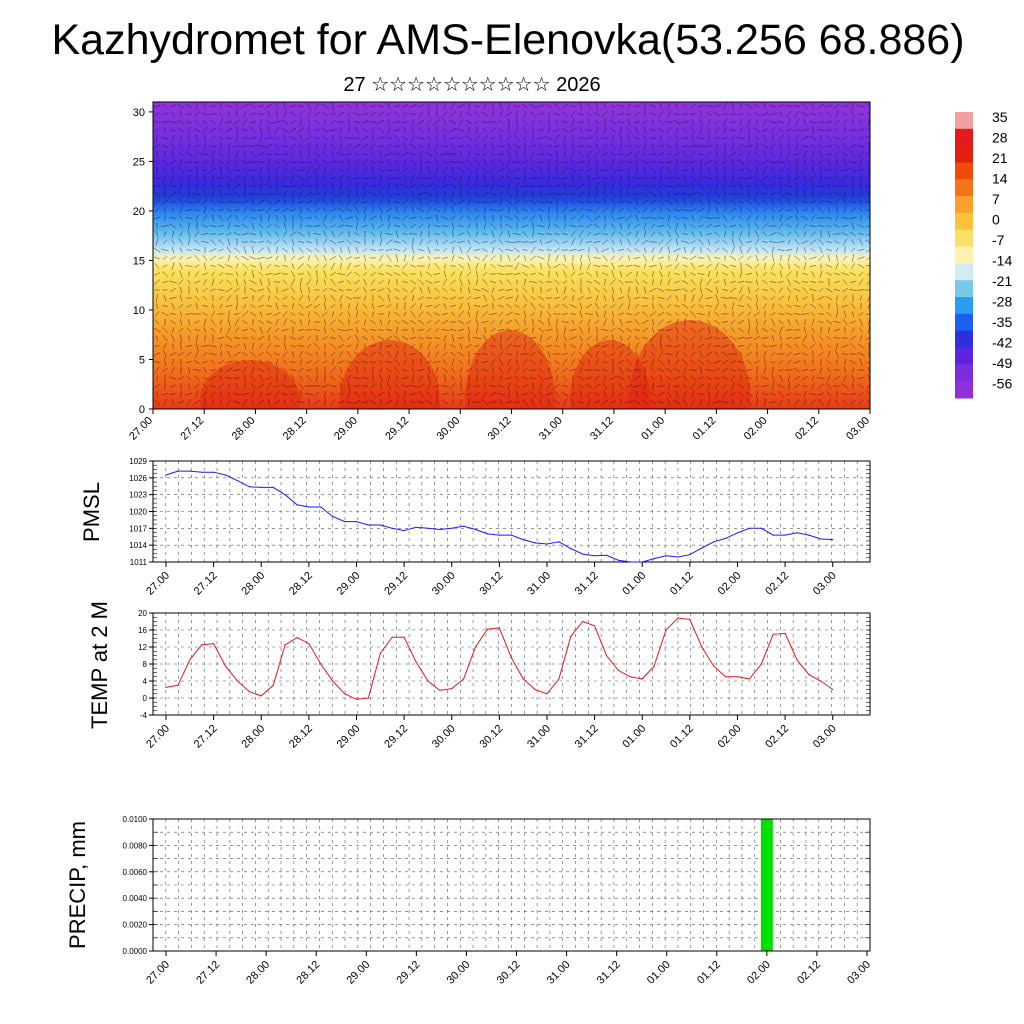 The width and height of the screenshot is (1024, 1024). Describe the element at coordinates (996, 220) in the screenshot. I see `colorbar-label: 0` at that location.